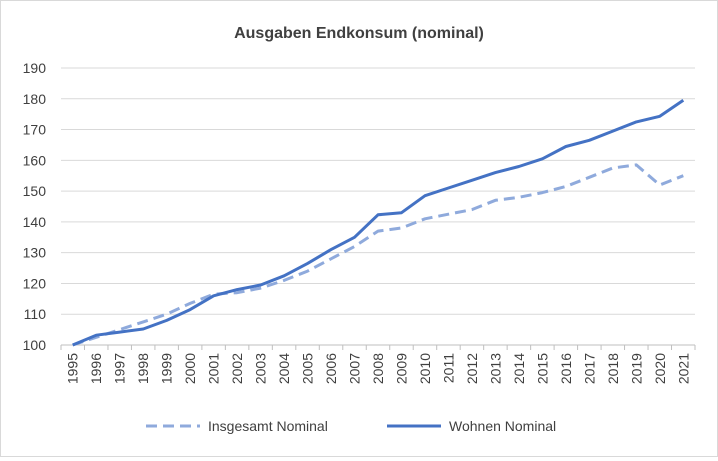  I want to click on chart-title: Ausgaben Endkonsum (nominal), so click(359, 33).